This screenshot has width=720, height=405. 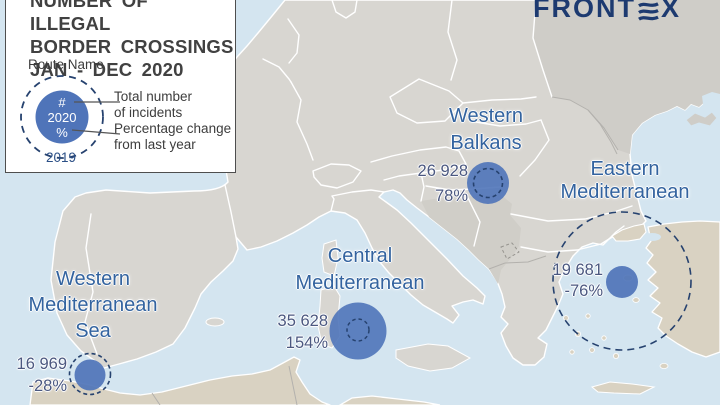 I want to click on route-change: 154%, so click(x=306, y=342).